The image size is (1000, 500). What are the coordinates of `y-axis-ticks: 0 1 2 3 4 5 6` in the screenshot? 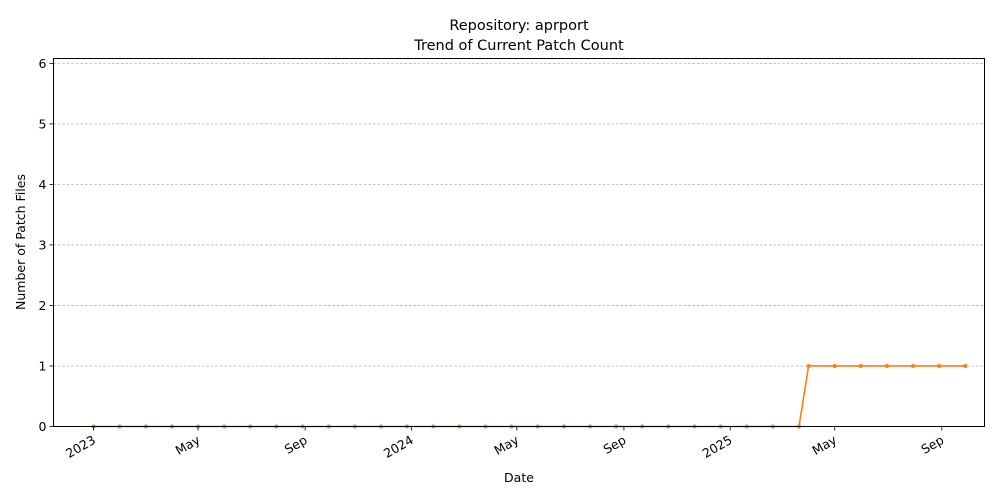 It's located at (46, 245).